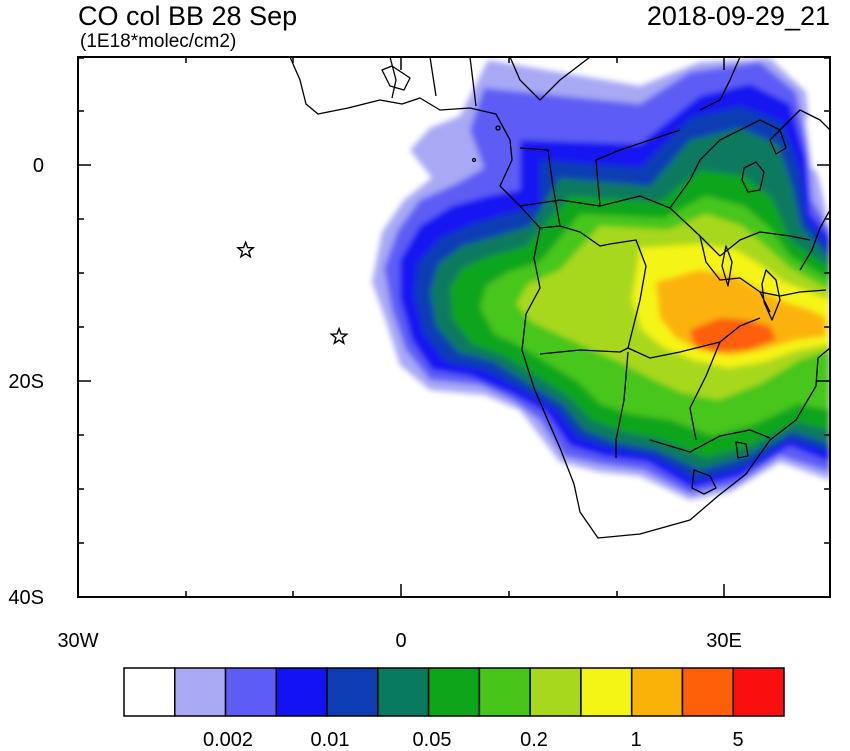 The height and width of the screenshot is (751, 850). I want to click on colorbar-label: 0.05, so click(432, 740).